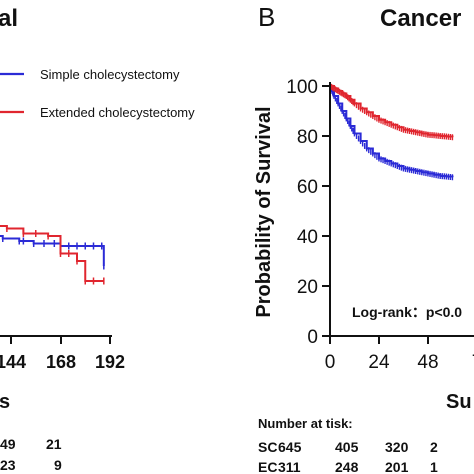 Image resolution: width=474 pixels, height=474 pixels. What do you see at coordinates (8, 444) in the screenshot?
I see `panel-a-risk-value: 49` at bounding box center [8, 444].